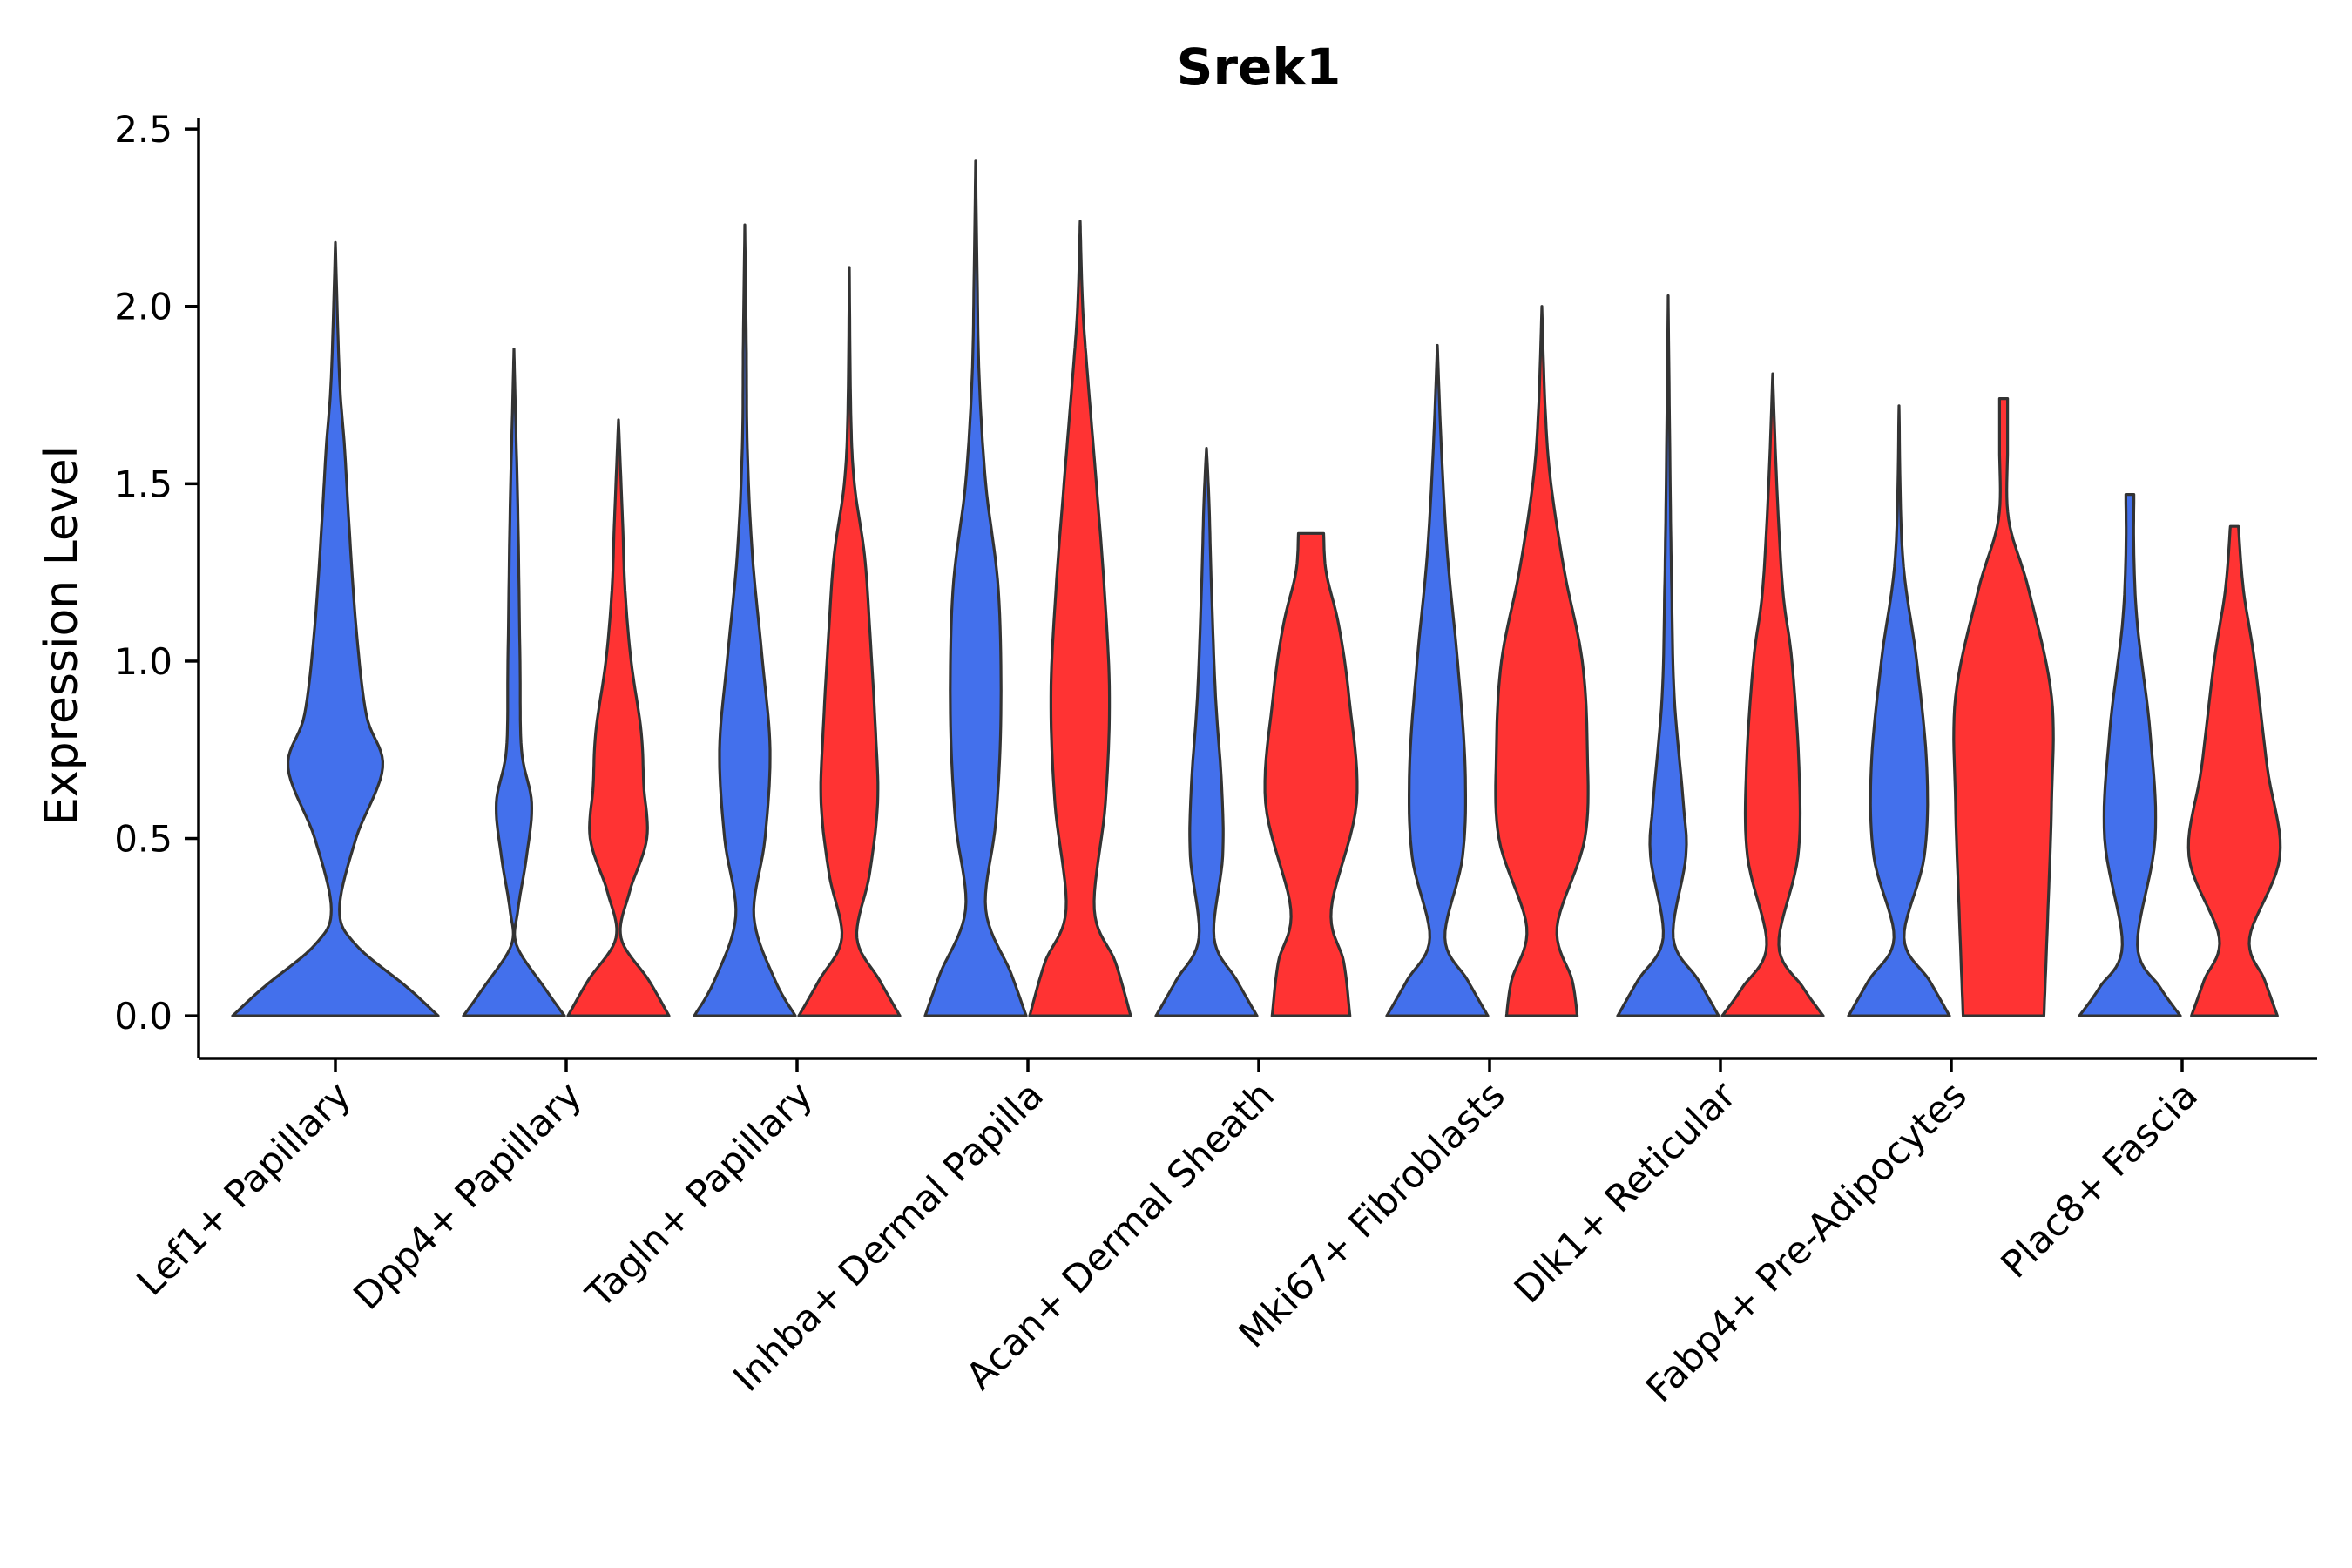 The image size is (2352, 1568). I want to click on y-tick-label: 1.5, so click(143, 484).